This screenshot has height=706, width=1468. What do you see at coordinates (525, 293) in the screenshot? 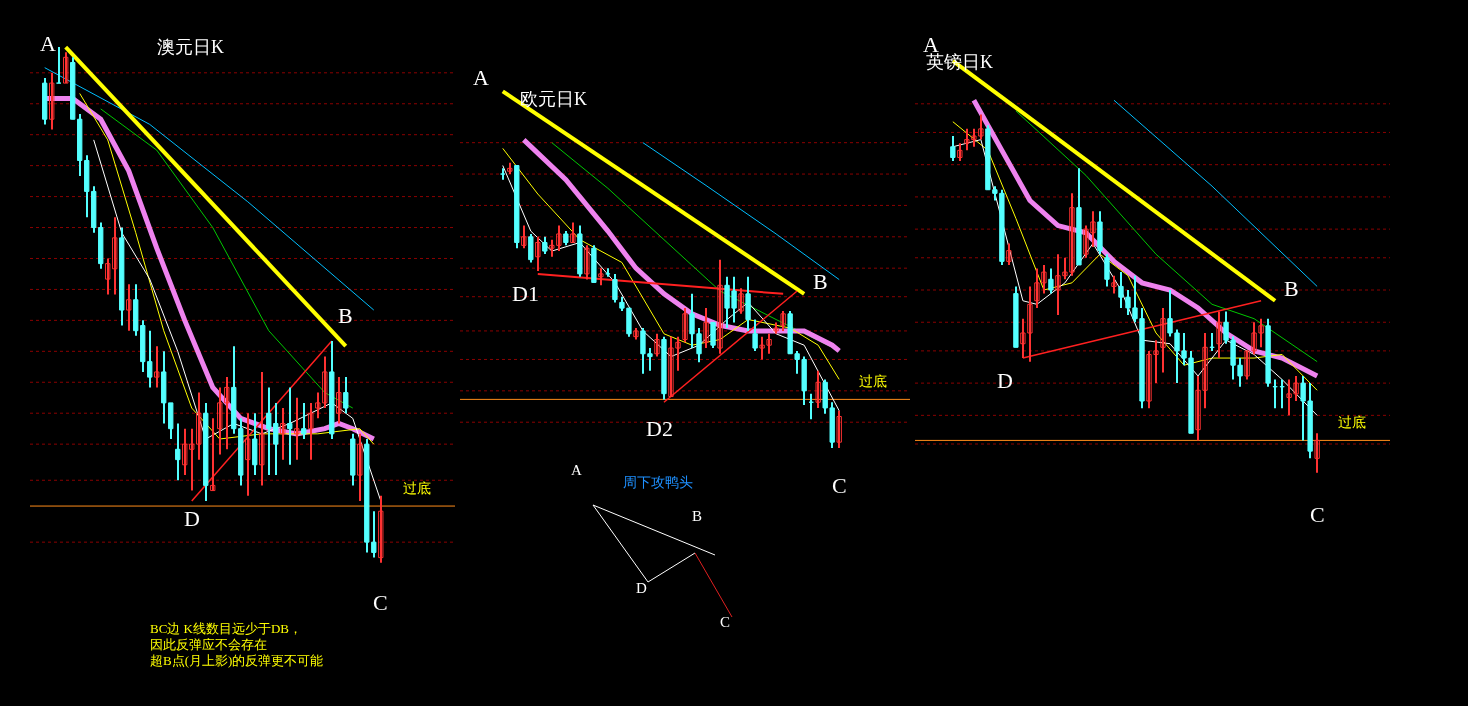
I see `annotation: D1` at bounding box center [525, 293].